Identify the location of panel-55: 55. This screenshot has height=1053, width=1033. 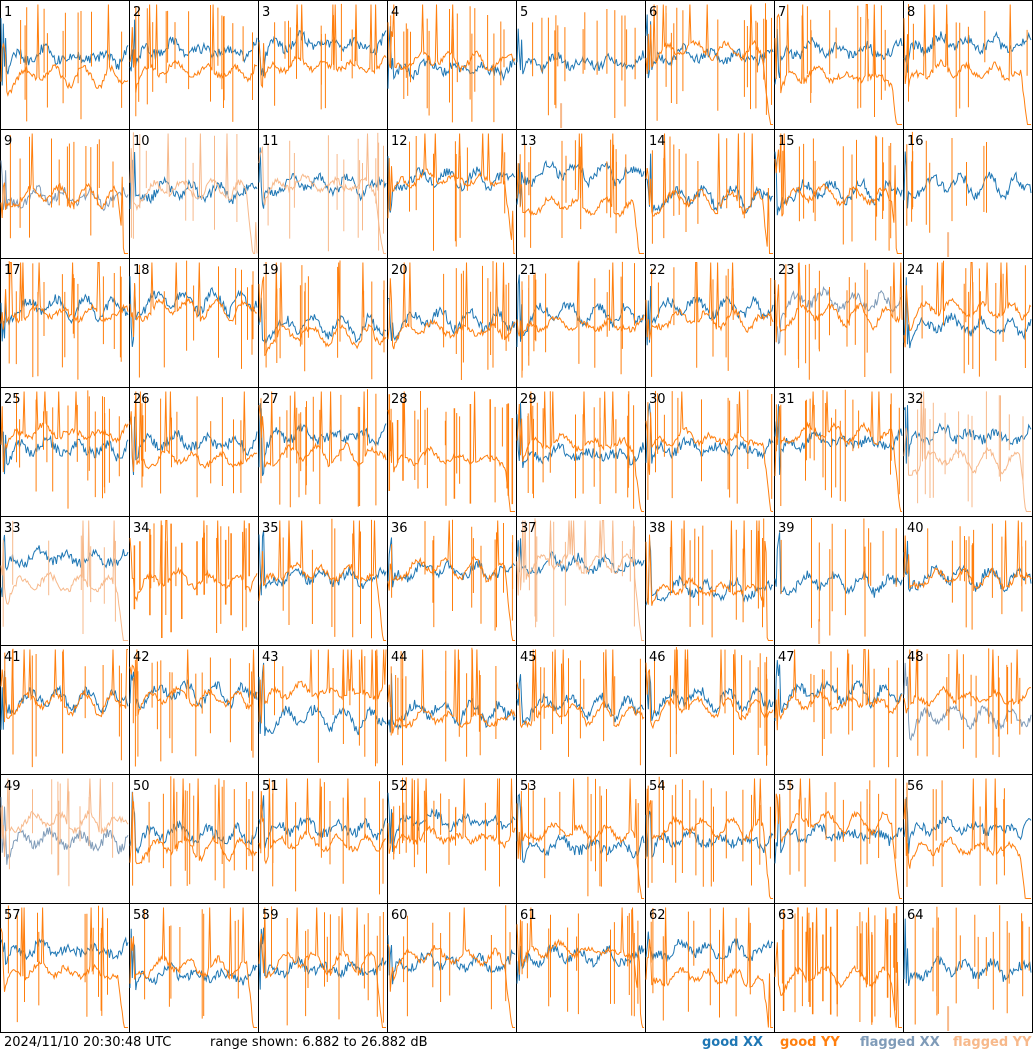
(839, 839).